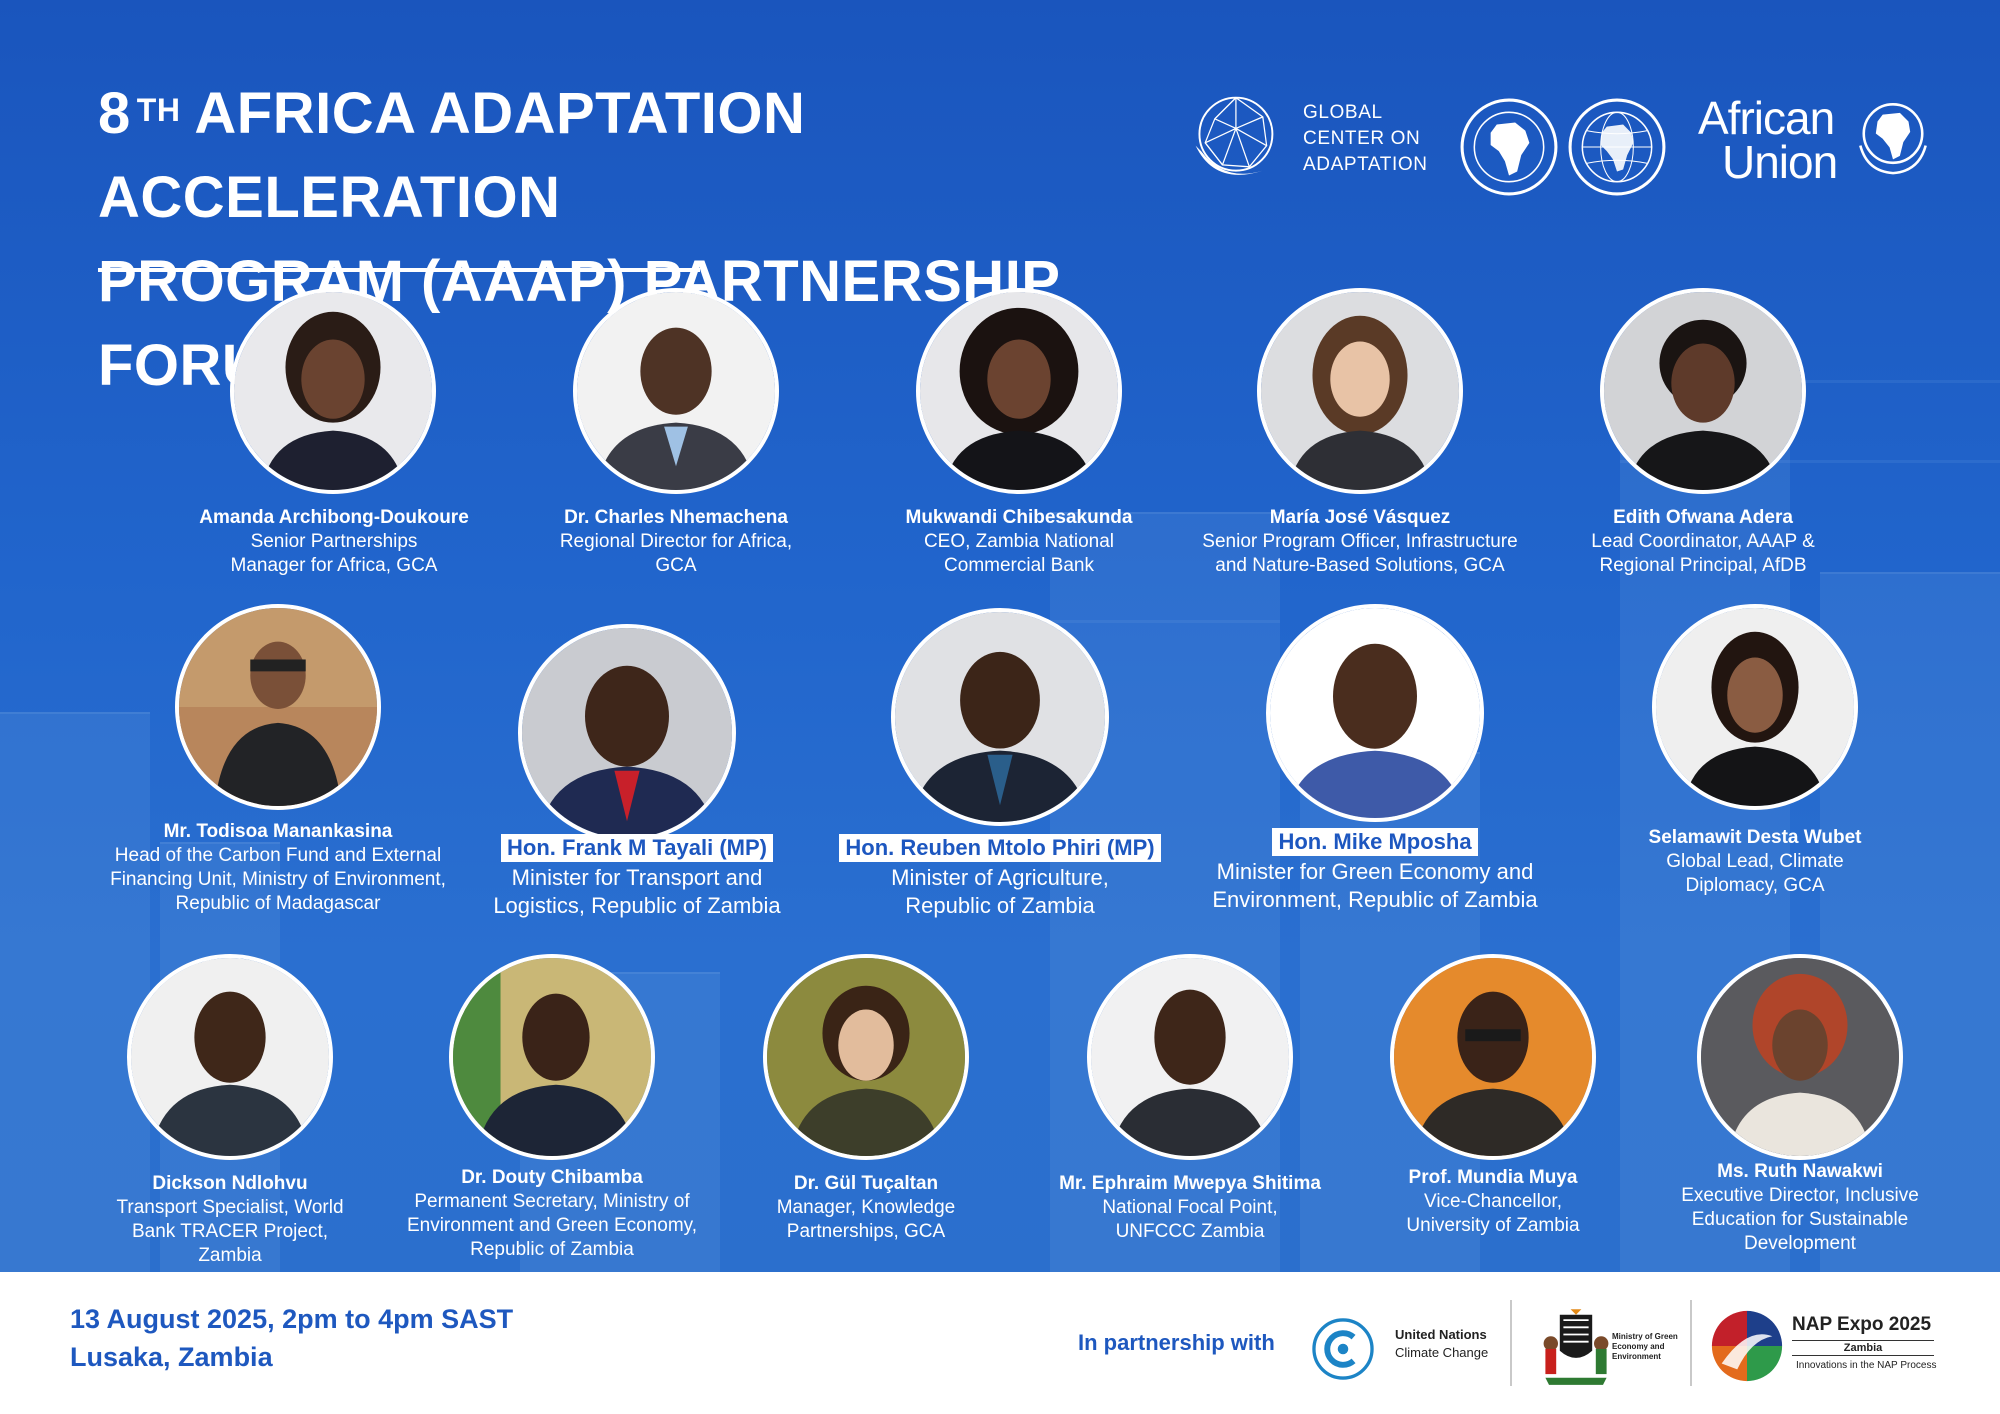 This screenshot has height=1414, width=2000. What do you see at coordinates (1617, 147) in the screenshot?
I see `afdb-fund-seal-icon` at bounding box center [1617, 147].